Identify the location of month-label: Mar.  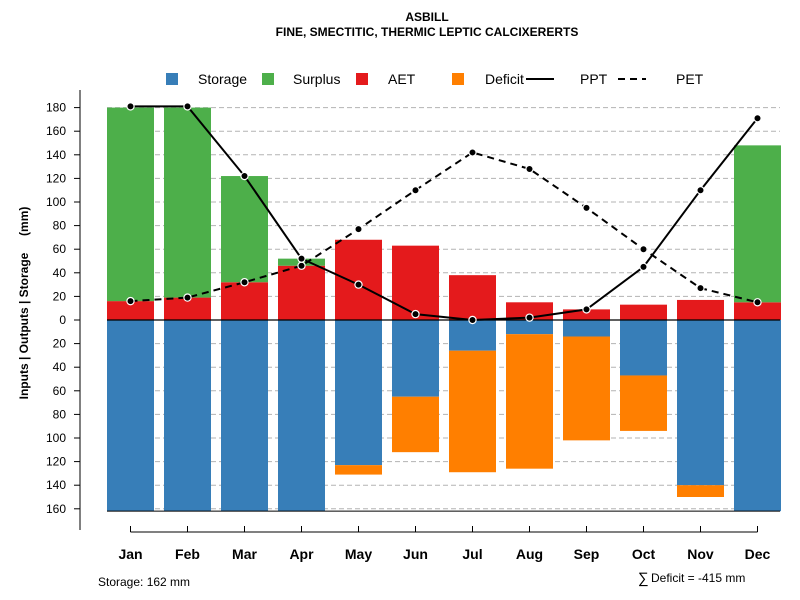
(244, 554).